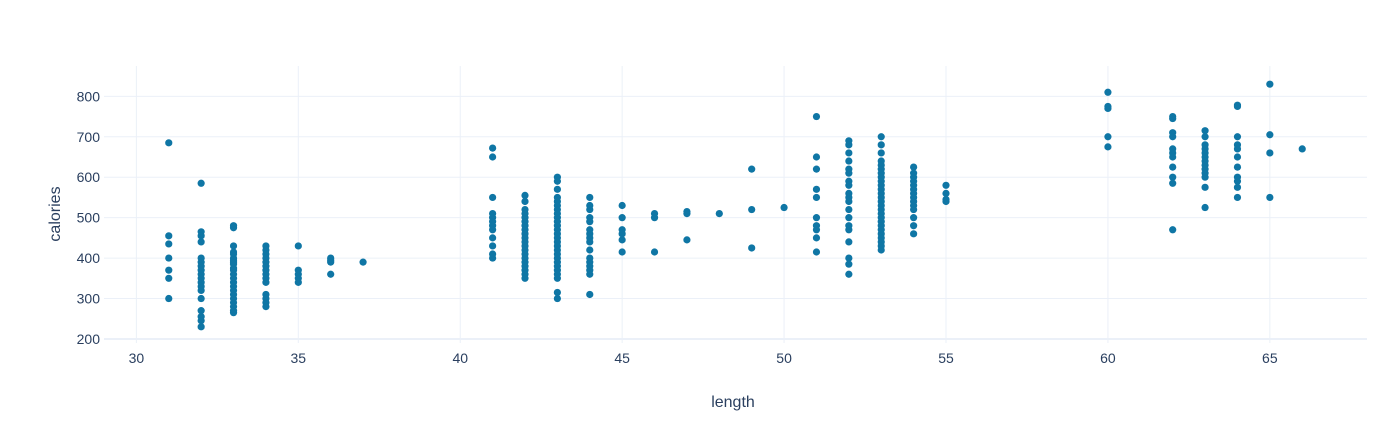  Describe the element at coordinates (89, 96) in the screenshot. I see `y-tick-label: 800` at that location.